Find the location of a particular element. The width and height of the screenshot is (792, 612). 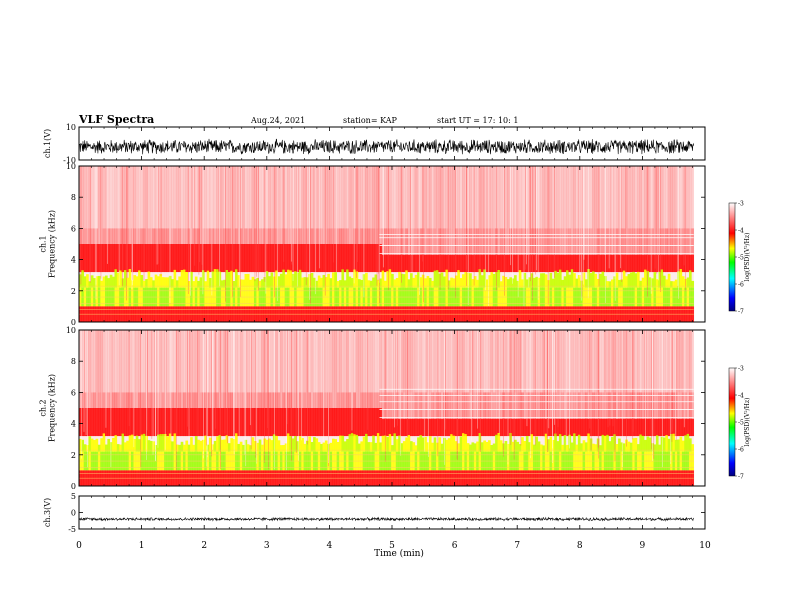

ch2-spec-ytick-label: 6 is located at coordinates (73, 392).